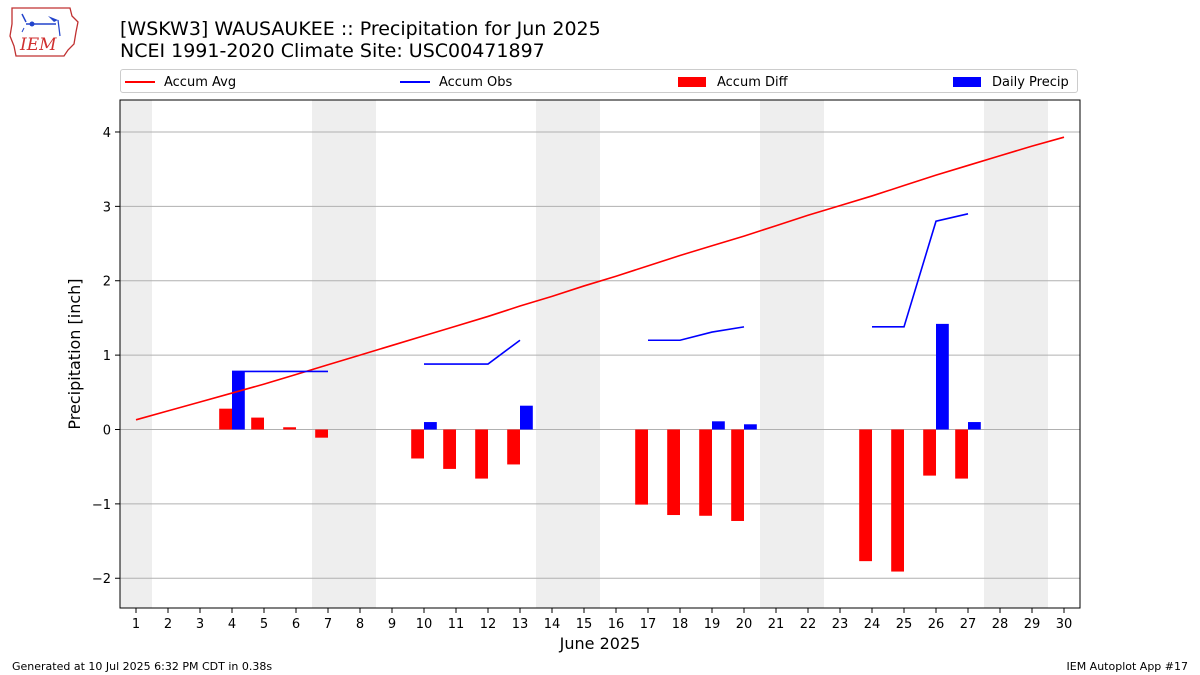 This screenshot has height=675, width=1200. I want to click on x-tick-label-25: 25, so click(904, 624).